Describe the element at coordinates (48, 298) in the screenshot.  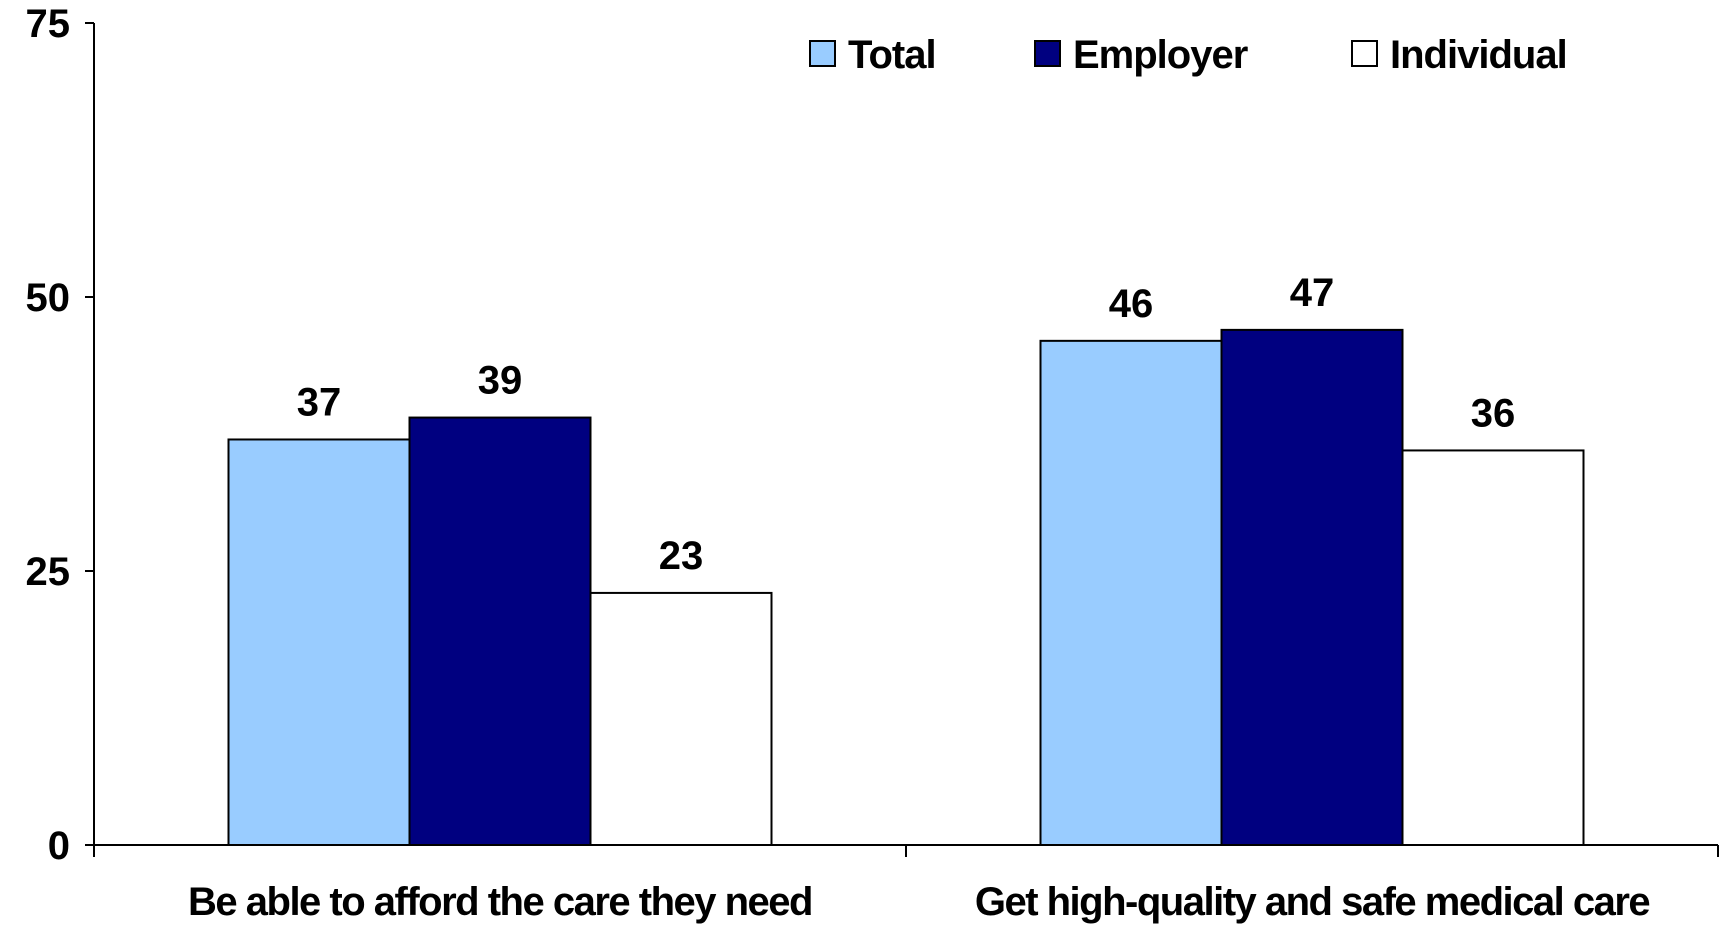
I see `y-tick-label: 50` at that location.